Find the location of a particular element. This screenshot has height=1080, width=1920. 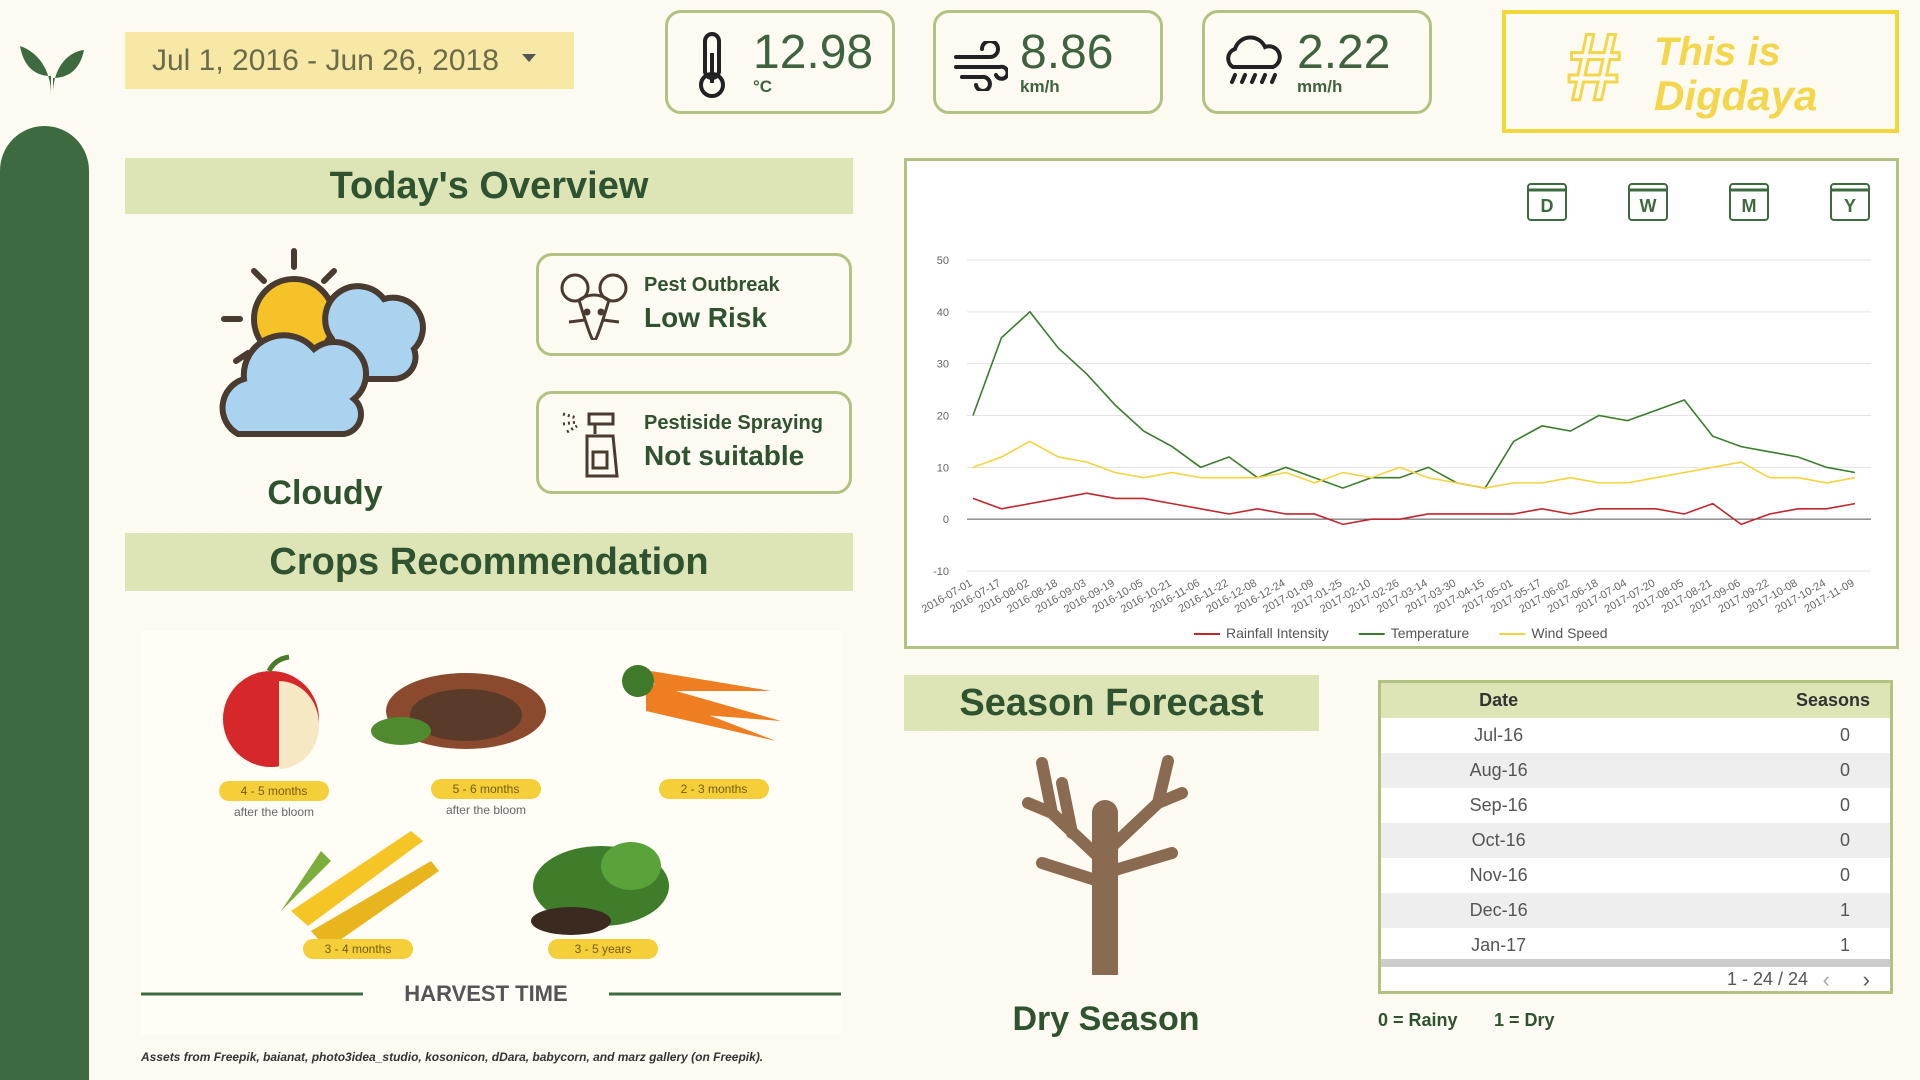

metric-value: 8.86 is located at coordinates (1067, 52).